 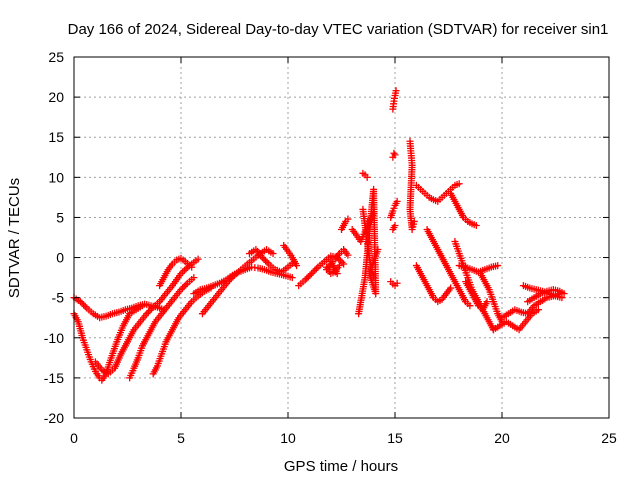 What do you see at coordinates (56, 177) in the screenshot?
I see `y-tick-label: 10` at bounding box center [56, 177].